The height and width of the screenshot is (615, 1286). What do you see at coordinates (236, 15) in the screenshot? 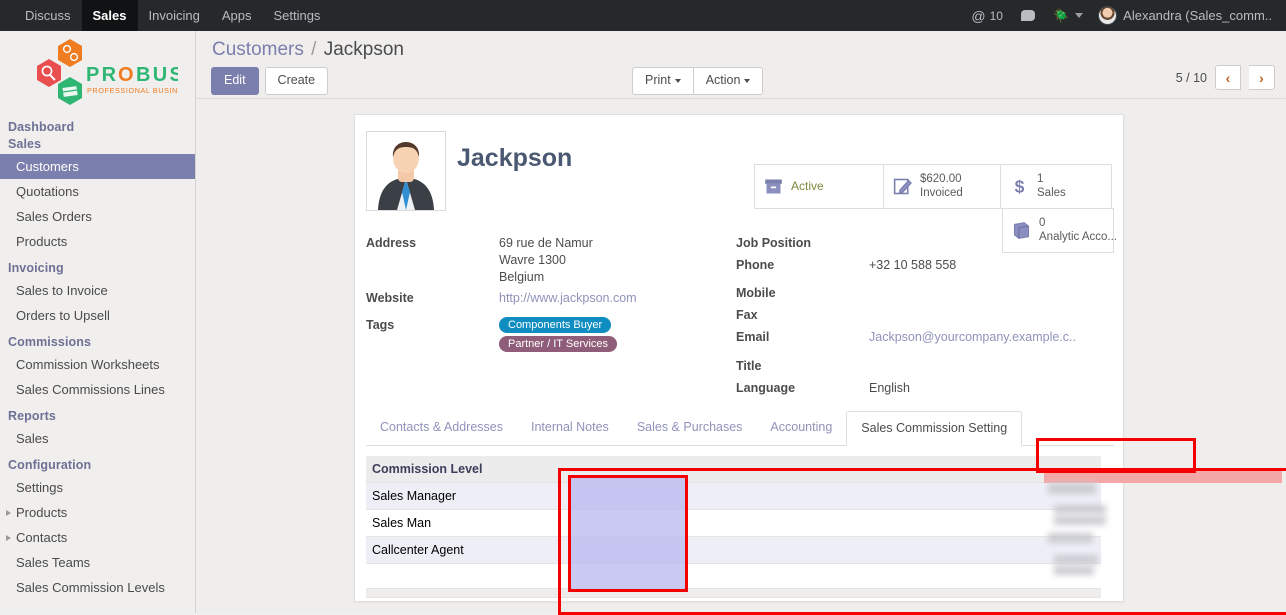
I see `nav-item-apps: Apps` at bounding box center [236, 15].